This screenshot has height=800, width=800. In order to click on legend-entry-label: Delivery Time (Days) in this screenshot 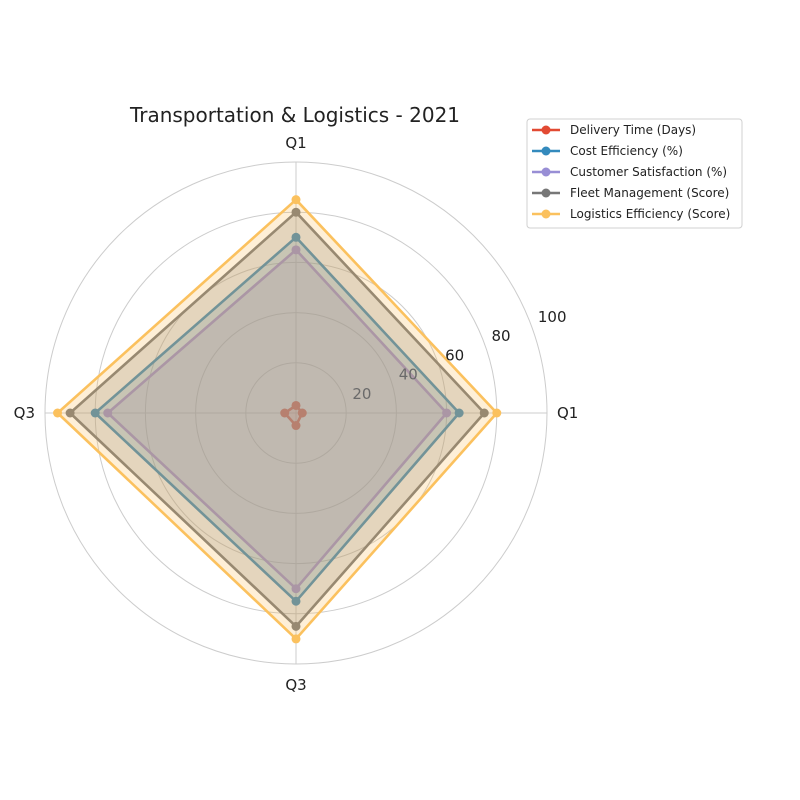, I will do `click(633, 130)`.